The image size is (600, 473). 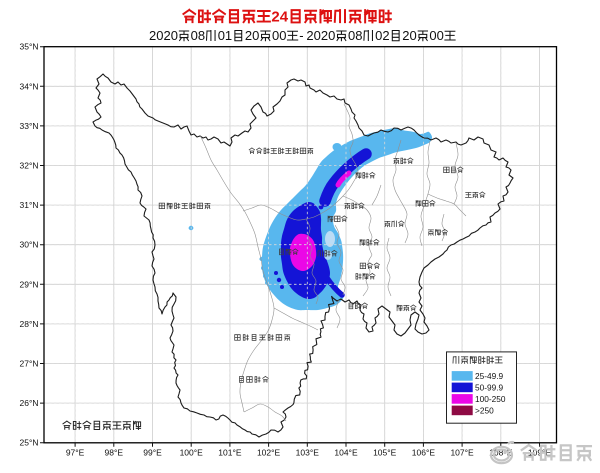 I want to click on svg-text: 101°E, so click(x=230, y=452).